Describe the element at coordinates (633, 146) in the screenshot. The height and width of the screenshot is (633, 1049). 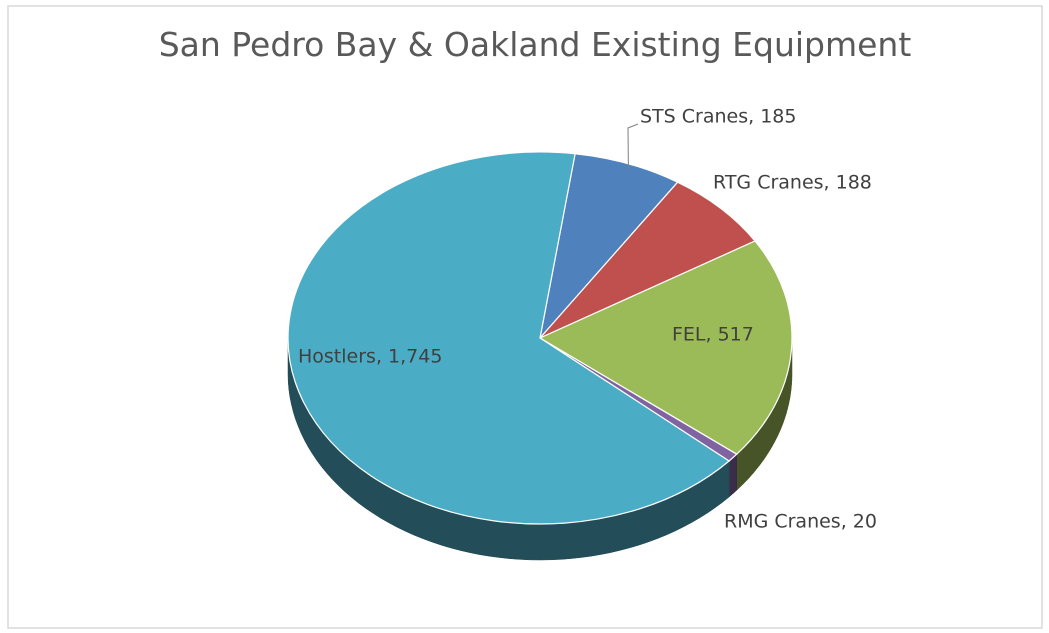
I see `leader-line` at that location.